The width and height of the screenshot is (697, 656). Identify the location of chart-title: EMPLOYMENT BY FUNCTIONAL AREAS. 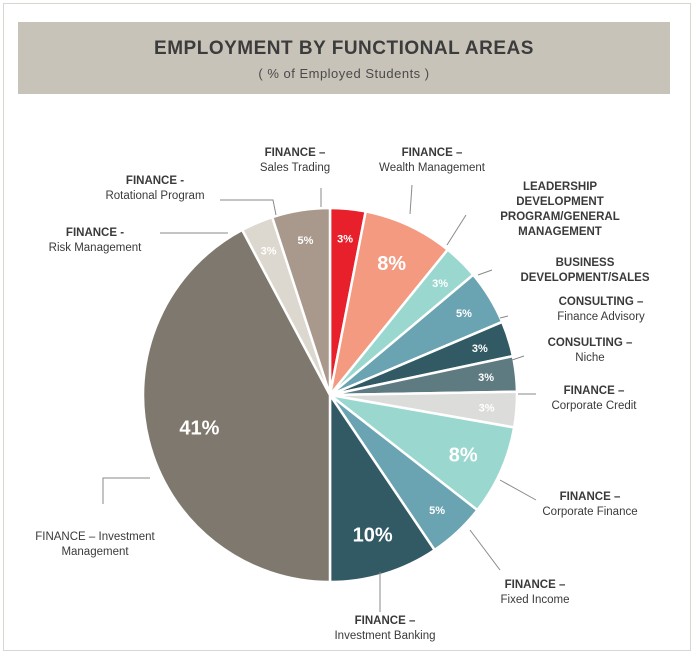
(344, 48).